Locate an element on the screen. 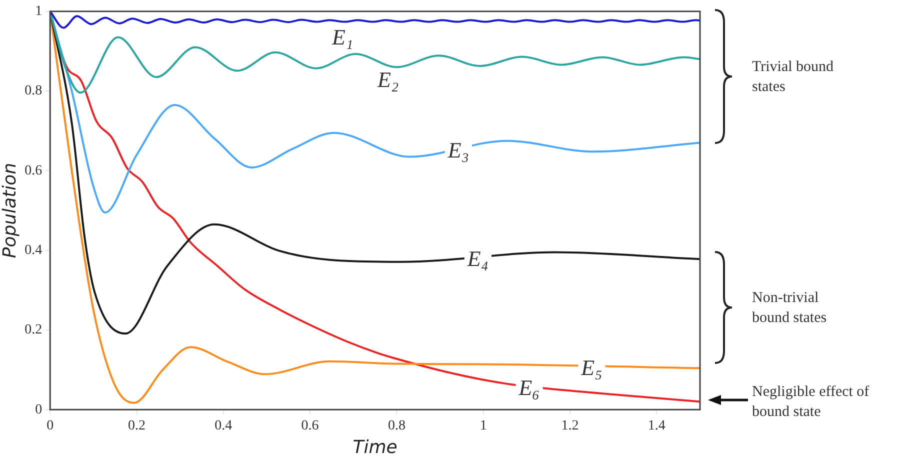 This screenshot has height=459, width=903. y-axis-title: Population is located at coordinates (10, 210).